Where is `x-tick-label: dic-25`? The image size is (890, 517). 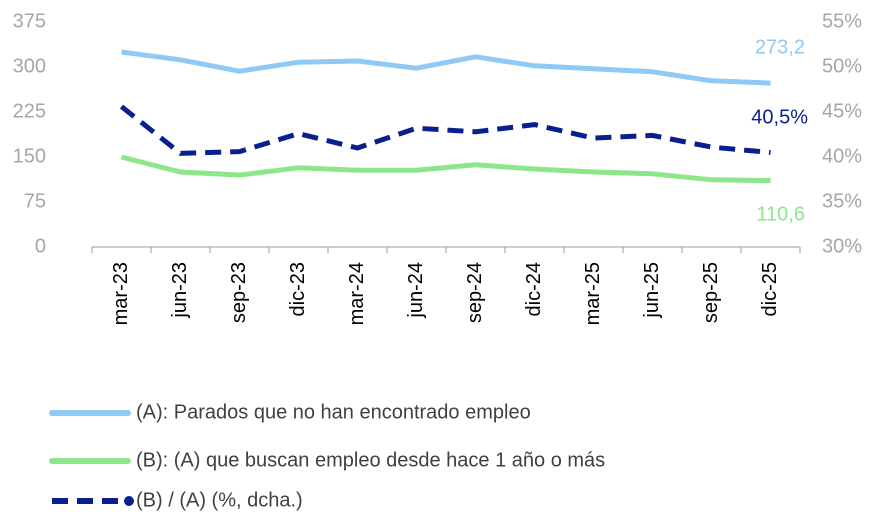
x-tick-label: dic-25 is located at coordinates (770, 289).